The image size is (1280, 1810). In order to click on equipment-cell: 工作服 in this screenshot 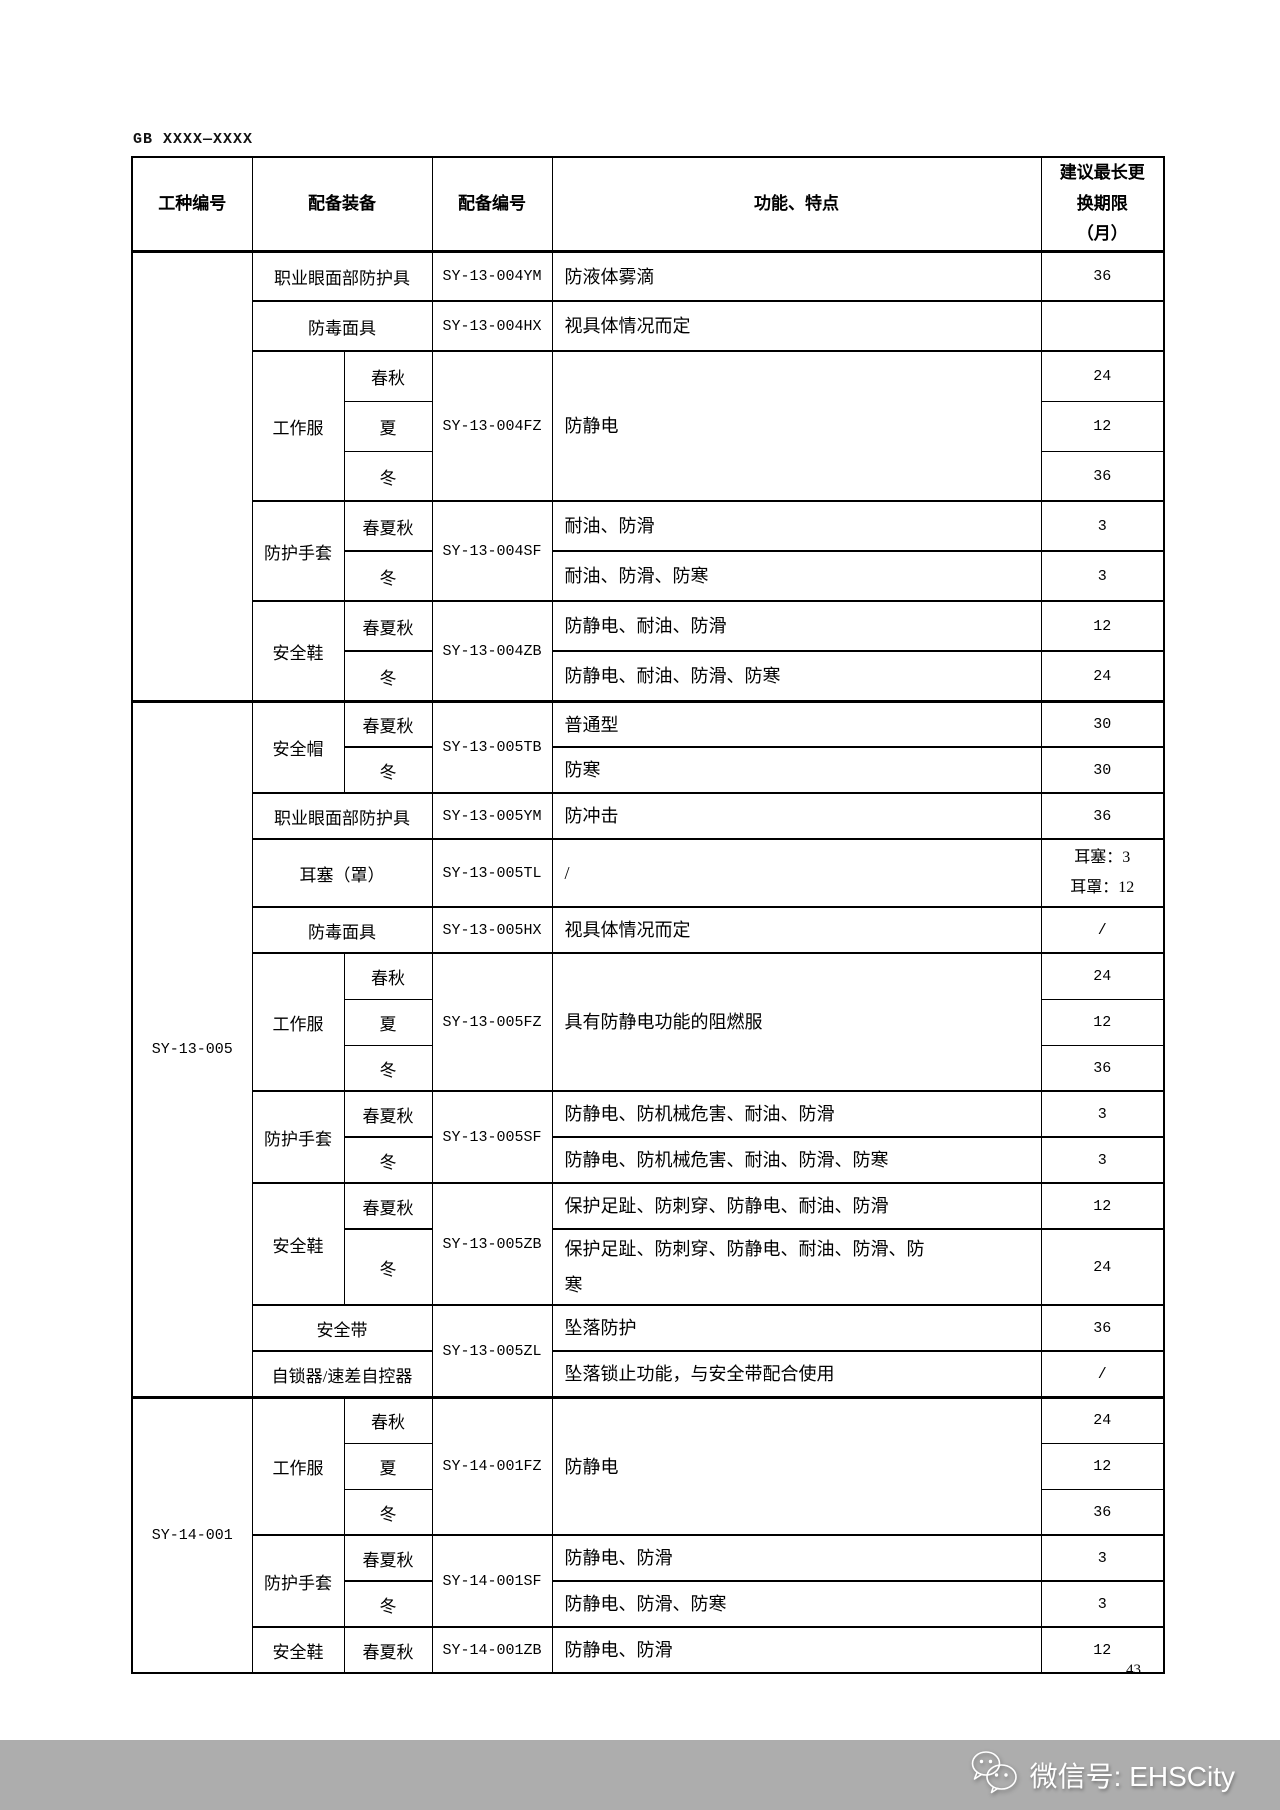, I will do `click(298, 1022)`.